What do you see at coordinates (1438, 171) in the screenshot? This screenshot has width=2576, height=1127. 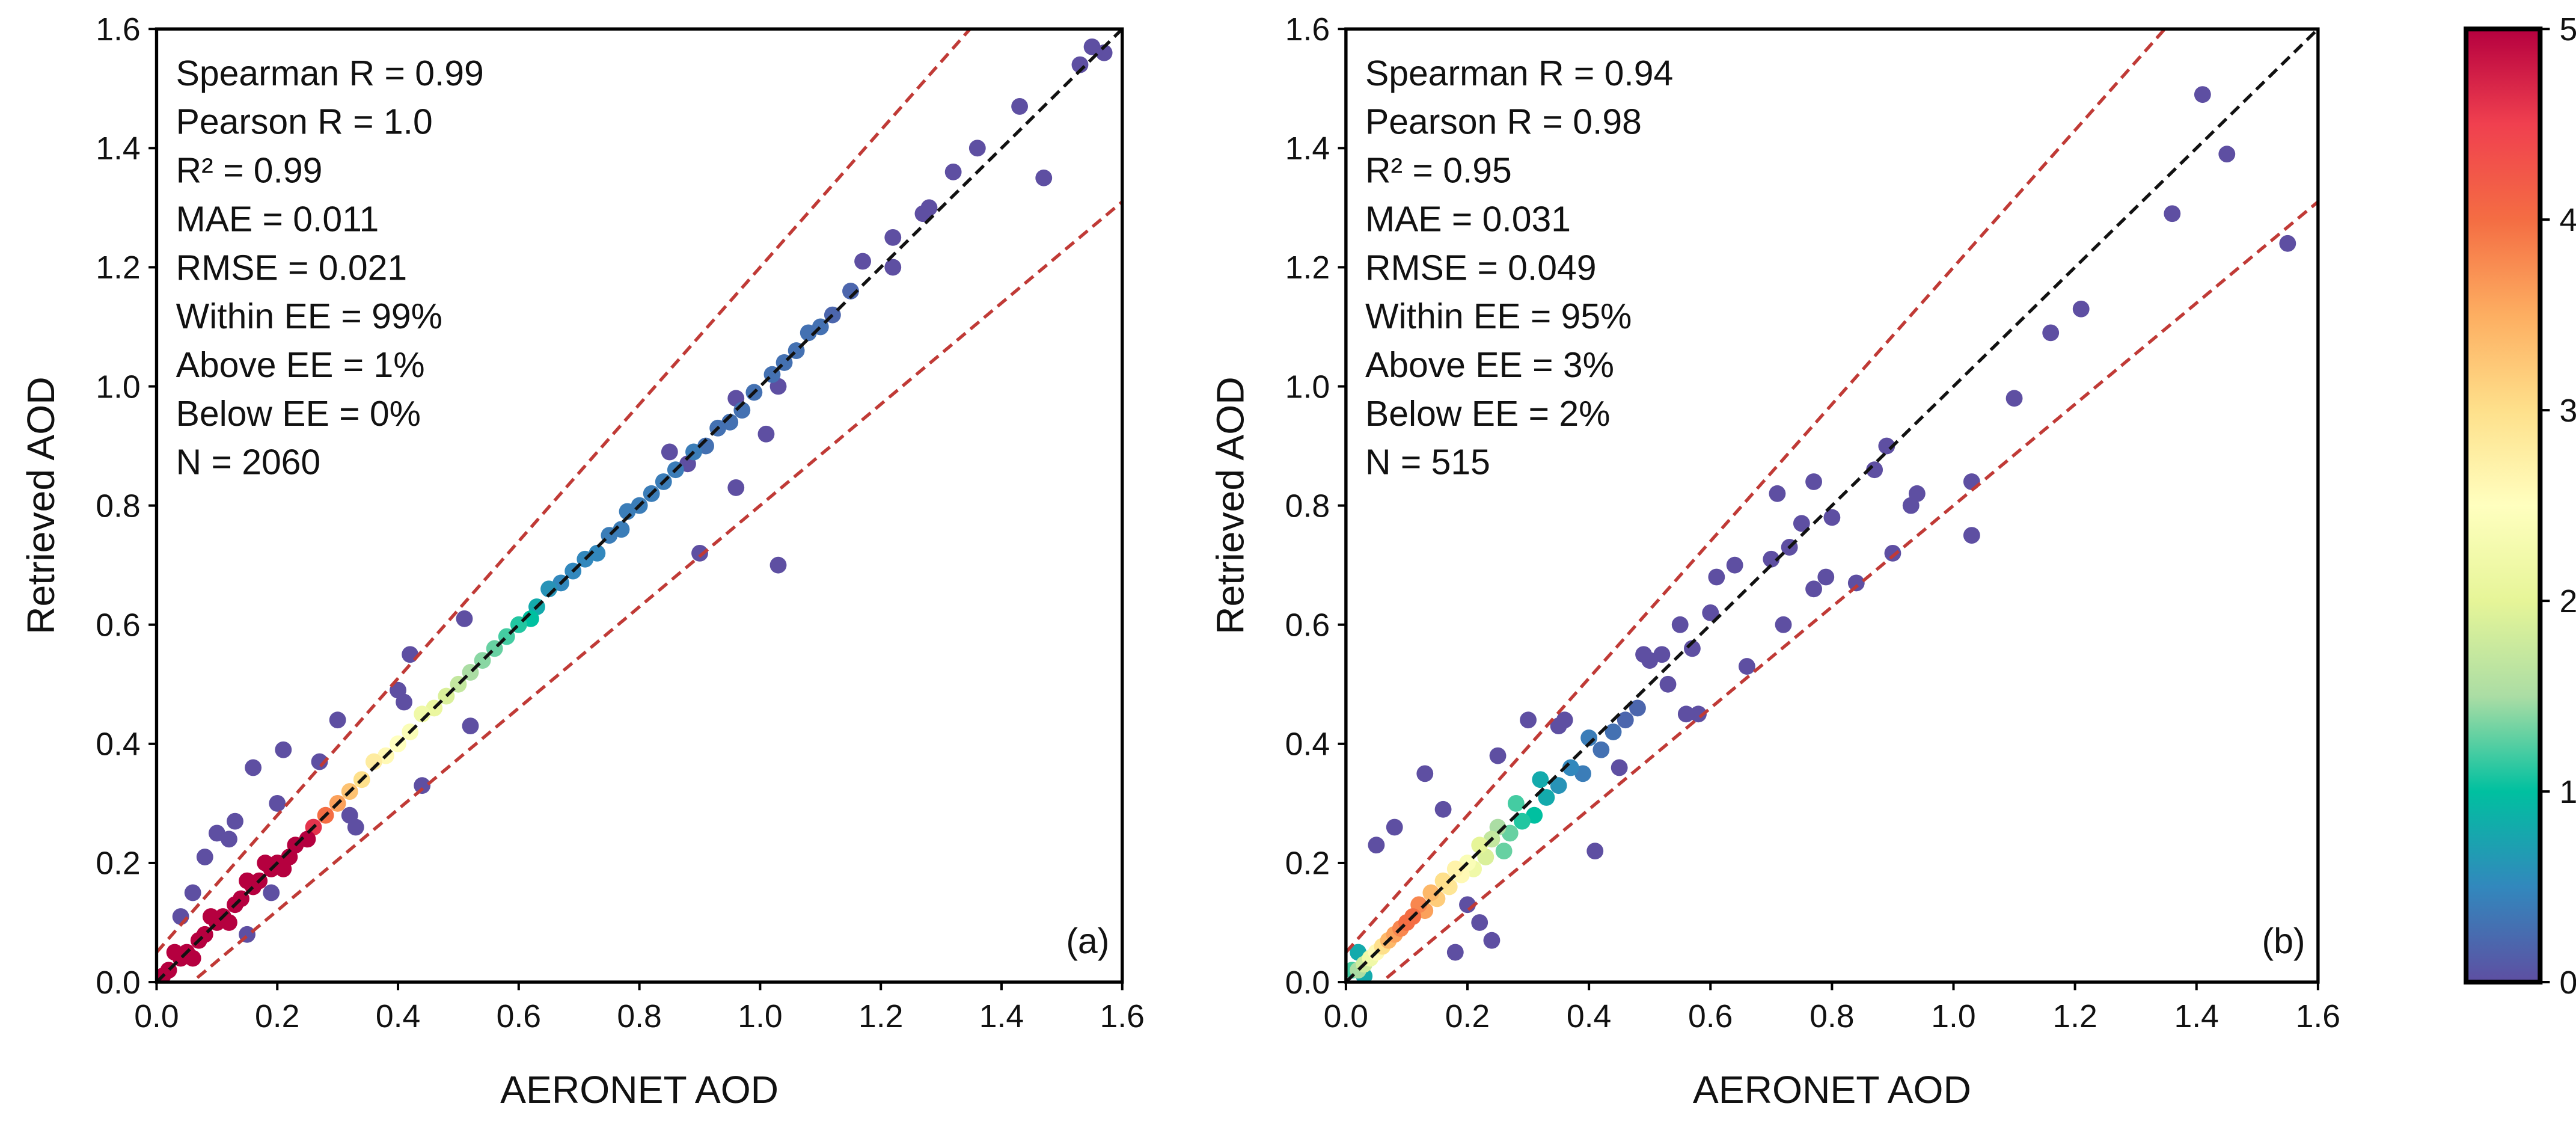 I see `stats-line: R² = 0.95` at bounding box center [1438, 171].